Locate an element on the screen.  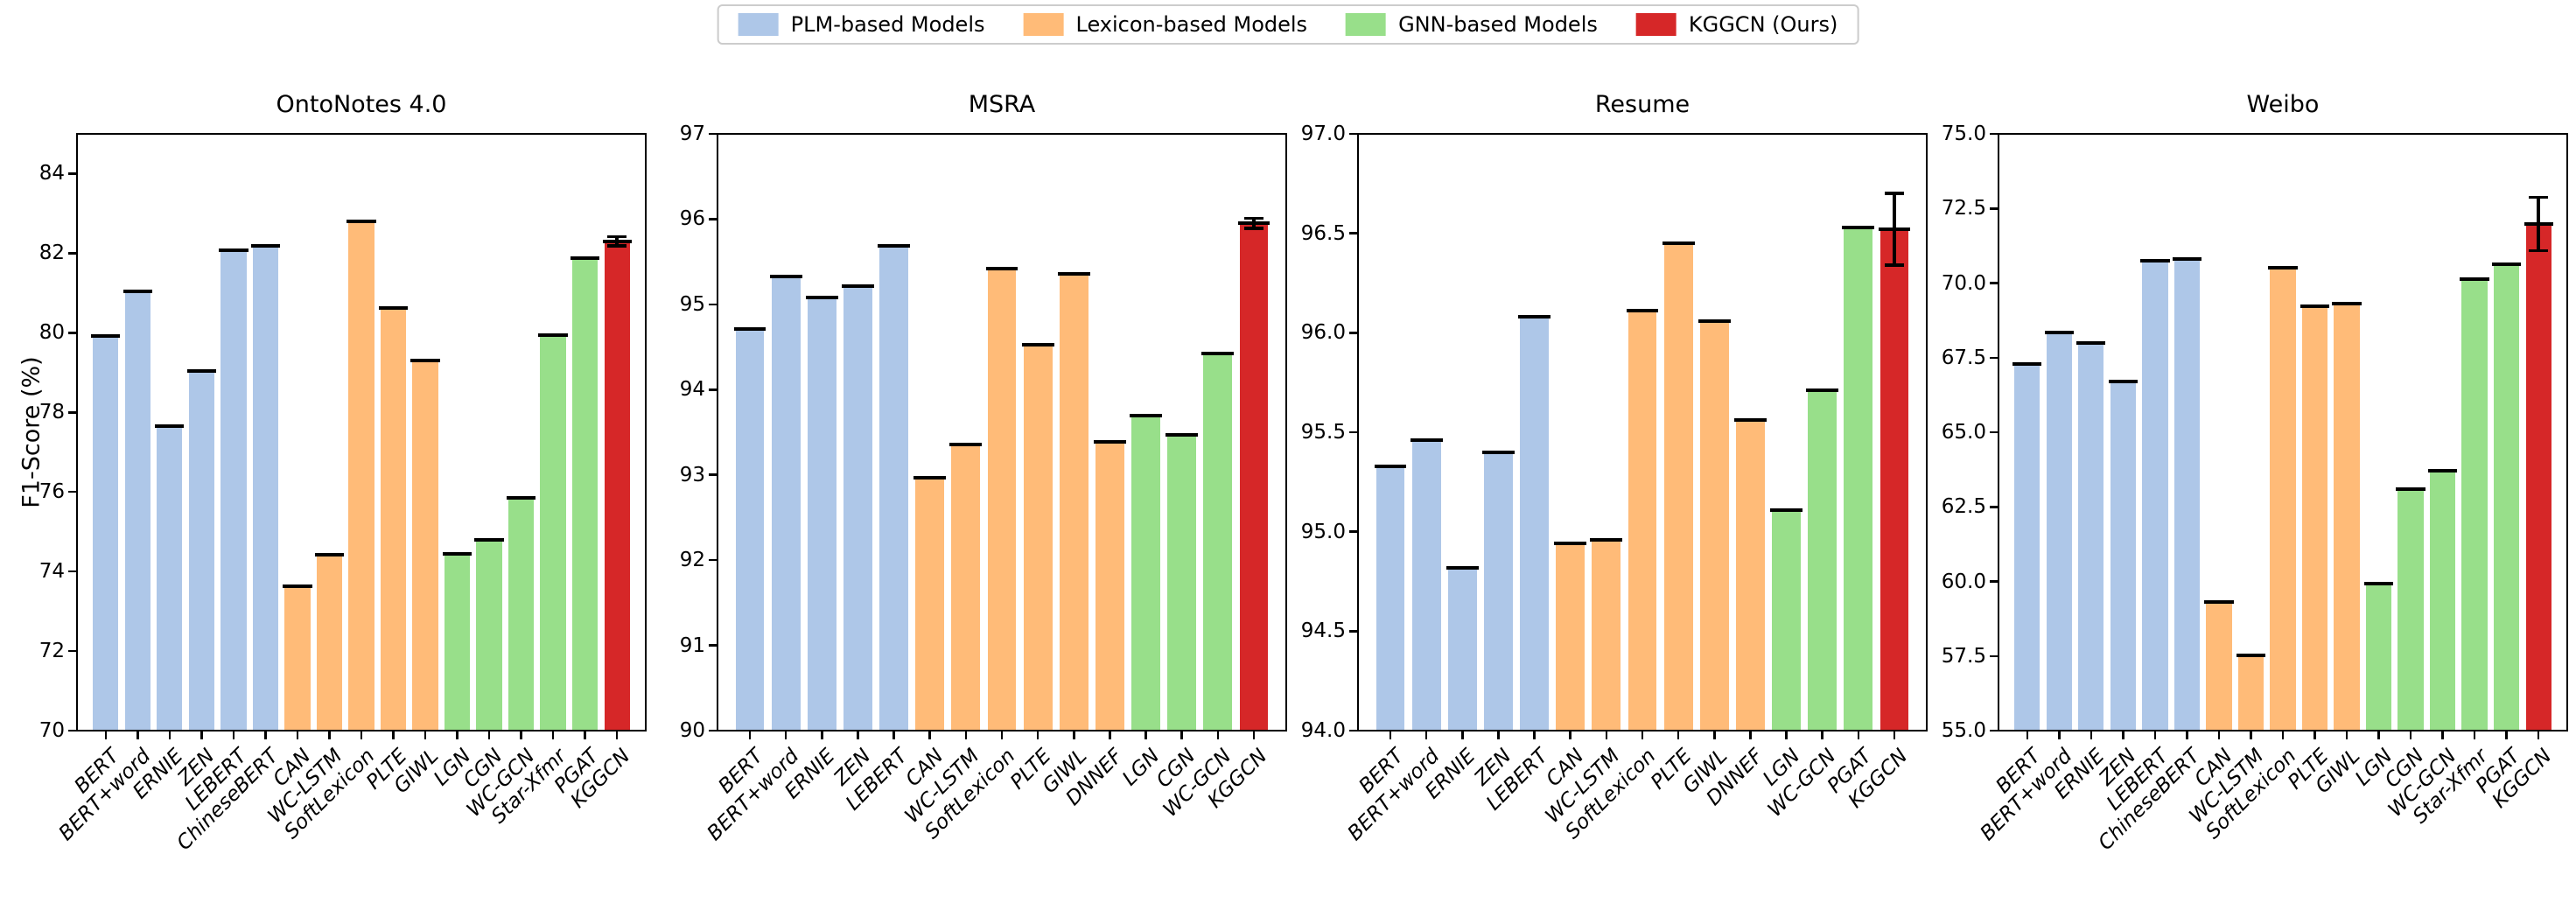
legend-label: KGGCN (Ours) is located at coordinates (1763, 24).